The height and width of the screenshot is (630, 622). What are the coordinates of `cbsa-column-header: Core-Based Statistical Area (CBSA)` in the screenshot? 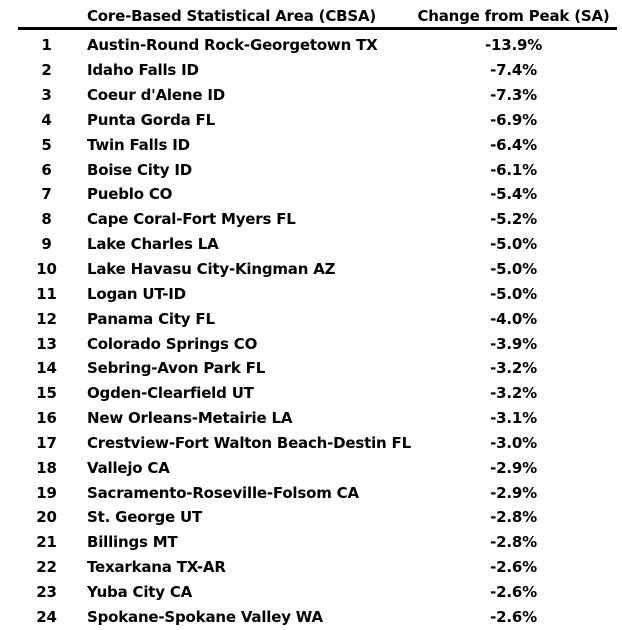 It's located at (232, 16).